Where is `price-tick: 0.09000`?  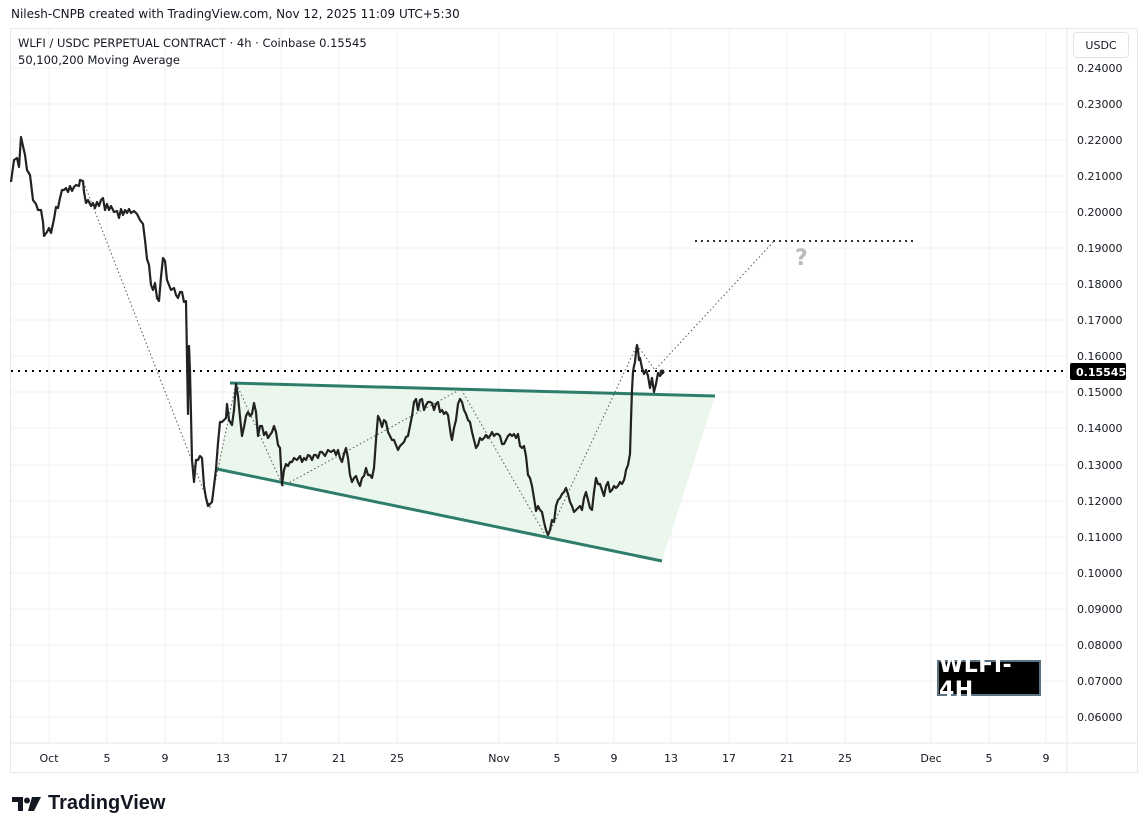
price-tick: 0.09000 is located at coordinates (1100, 609).